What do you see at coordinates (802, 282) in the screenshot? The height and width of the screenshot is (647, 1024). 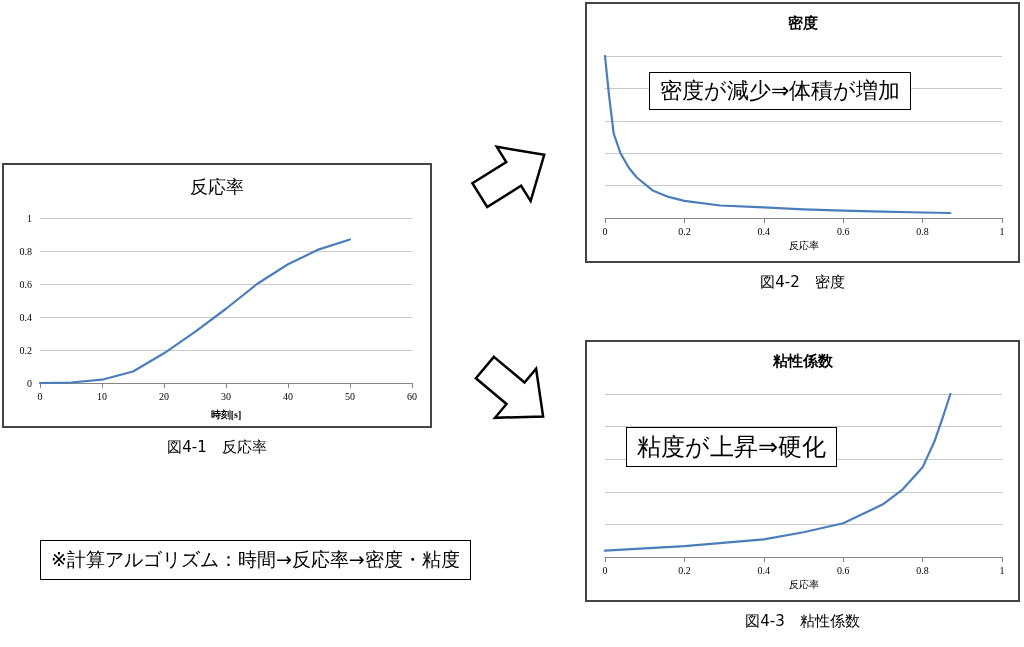 I see `caption: 図4-2 密度` at bounding box center [802, 282].